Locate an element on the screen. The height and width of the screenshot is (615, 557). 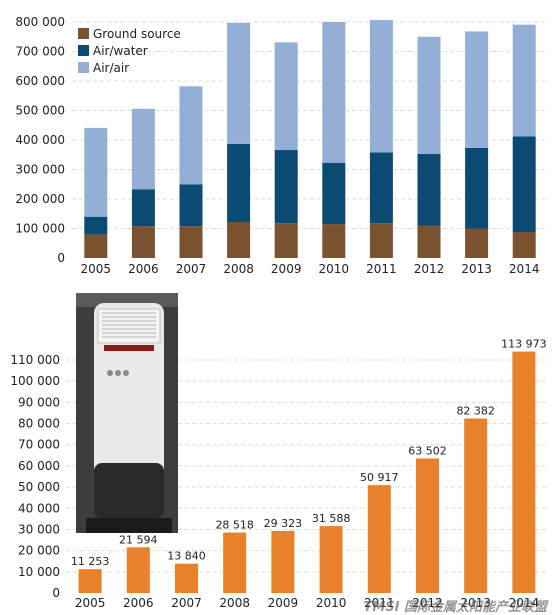
y-tick-label: 200 000 is located at coordinates (40, 199).